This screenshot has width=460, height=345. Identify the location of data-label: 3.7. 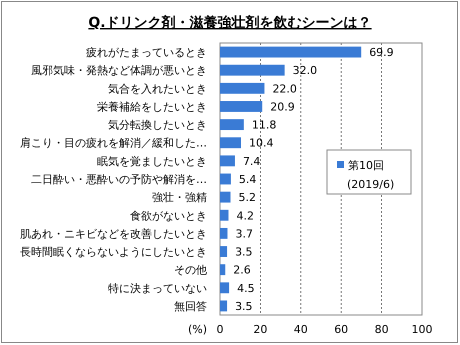
(244, 233).